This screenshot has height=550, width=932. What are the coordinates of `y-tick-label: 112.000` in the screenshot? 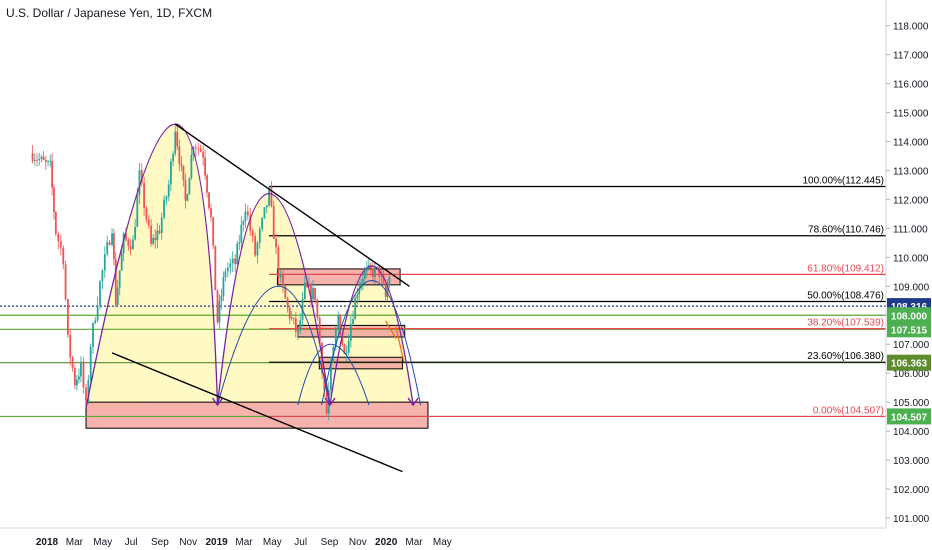 It's located at (911, 200).